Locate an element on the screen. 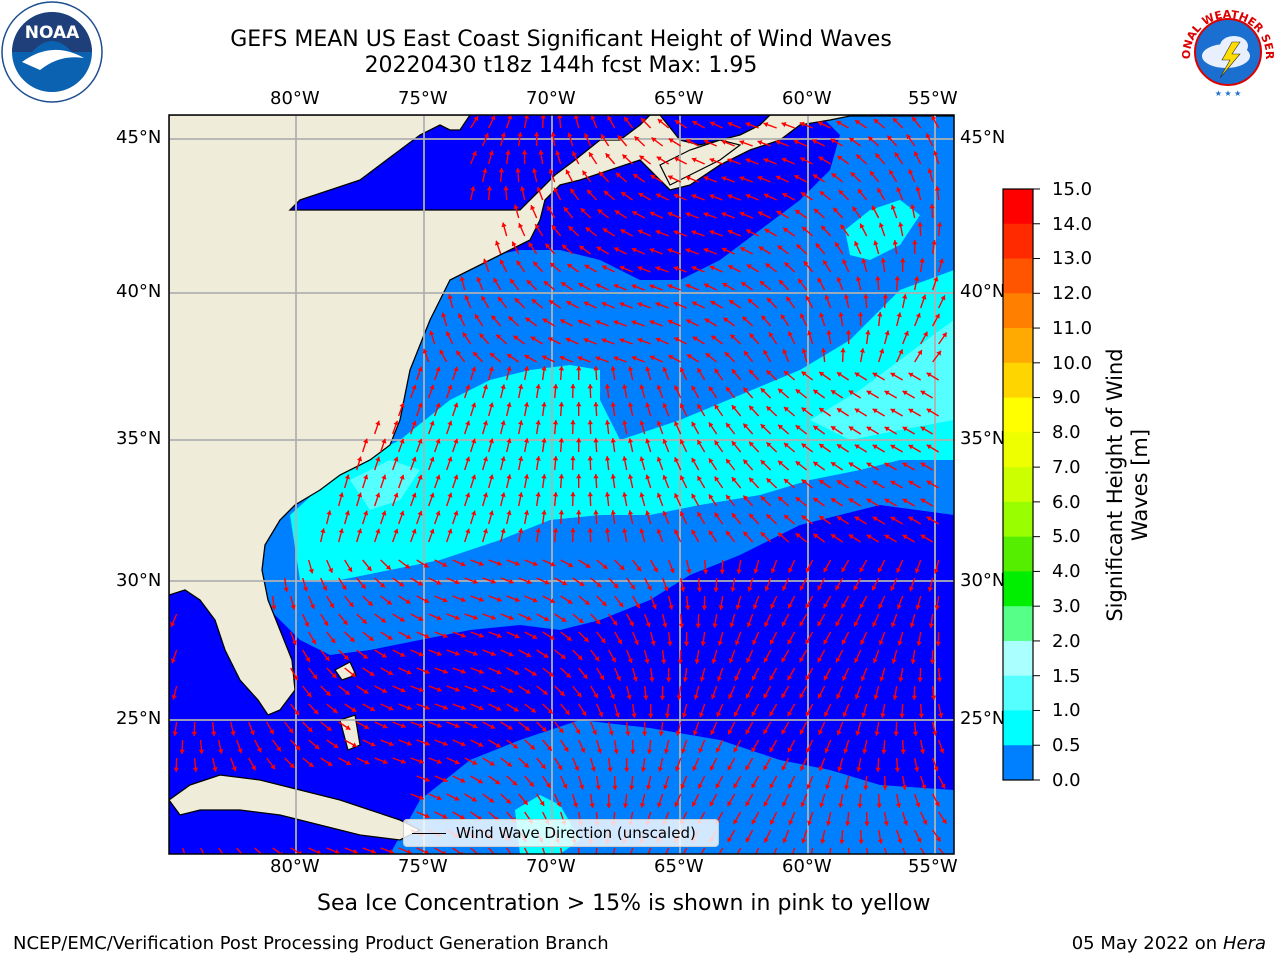  legend-label: Wind Wave Direction (unscaled) is located at coordinates (576, 833).